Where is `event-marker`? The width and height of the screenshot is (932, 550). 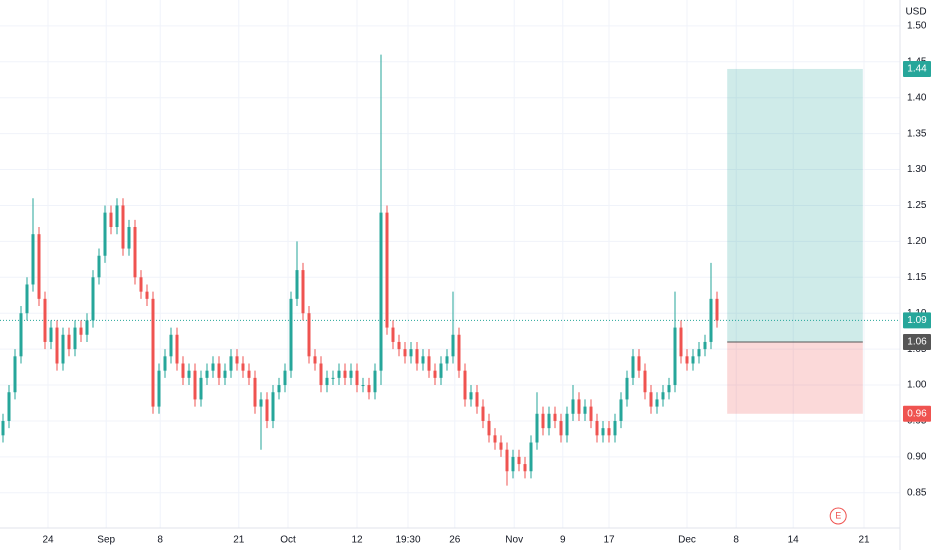
event-marker is located at coordinates (838, 516).